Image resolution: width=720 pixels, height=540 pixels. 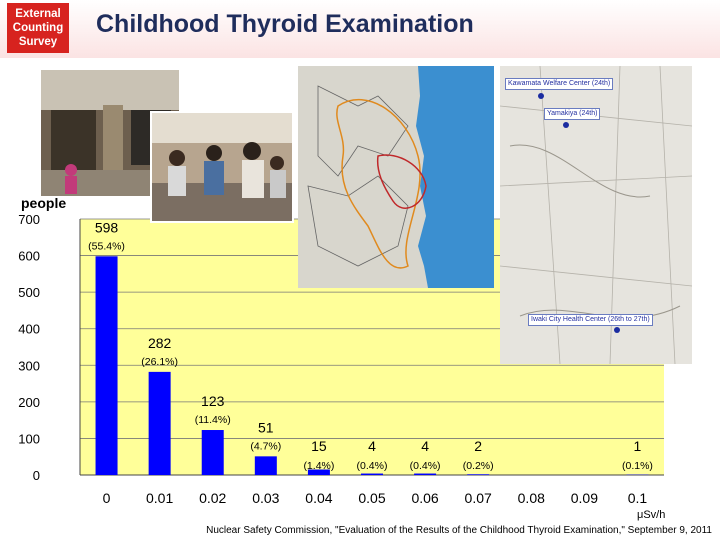 I want to click on percent-label: (4.7%), so click(x=265, y=446).